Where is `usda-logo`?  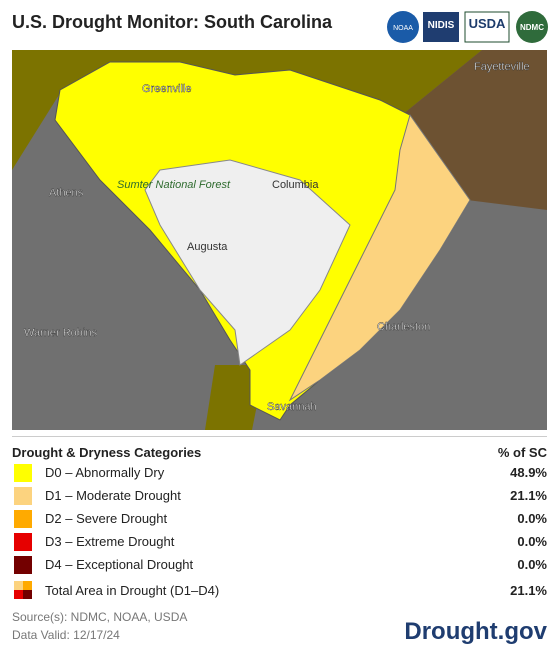
usda-logo is located at coordinates (487, 27).